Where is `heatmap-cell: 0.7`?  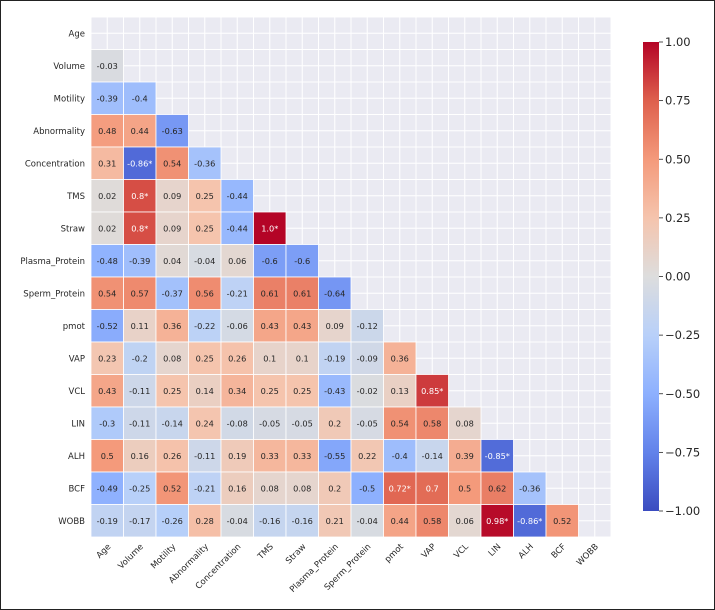 heatmap-cell: 0.7 is located at coordinates (432, 488).